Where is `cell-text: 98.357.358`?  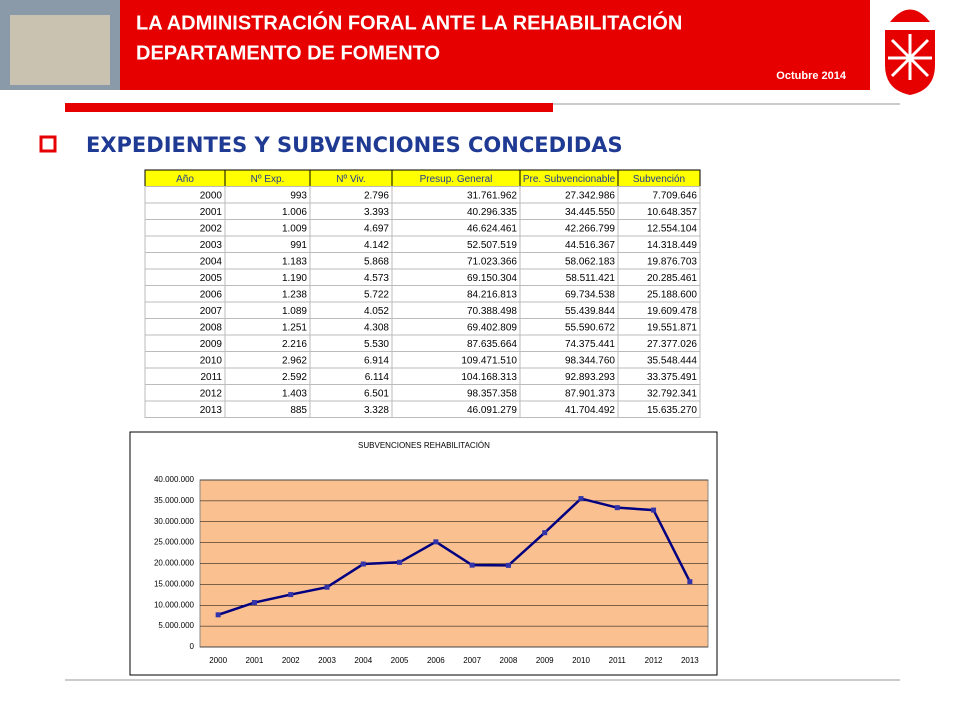
cell-text: 98.357.358 is located at coordinates (492, 393).